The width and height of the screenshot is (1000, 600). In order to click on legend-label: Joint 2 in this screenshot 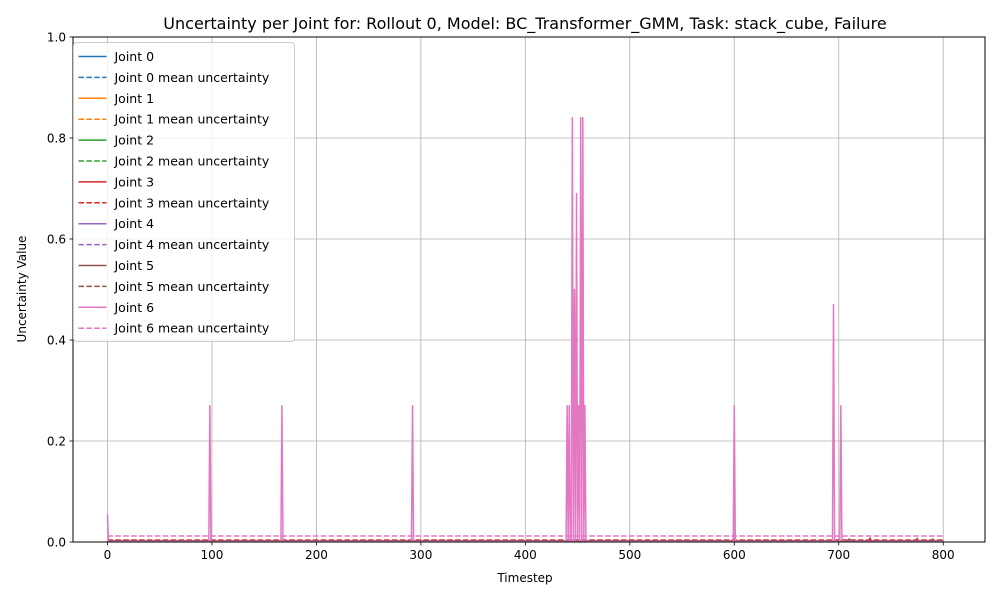, I will do `click(134, 140)`.